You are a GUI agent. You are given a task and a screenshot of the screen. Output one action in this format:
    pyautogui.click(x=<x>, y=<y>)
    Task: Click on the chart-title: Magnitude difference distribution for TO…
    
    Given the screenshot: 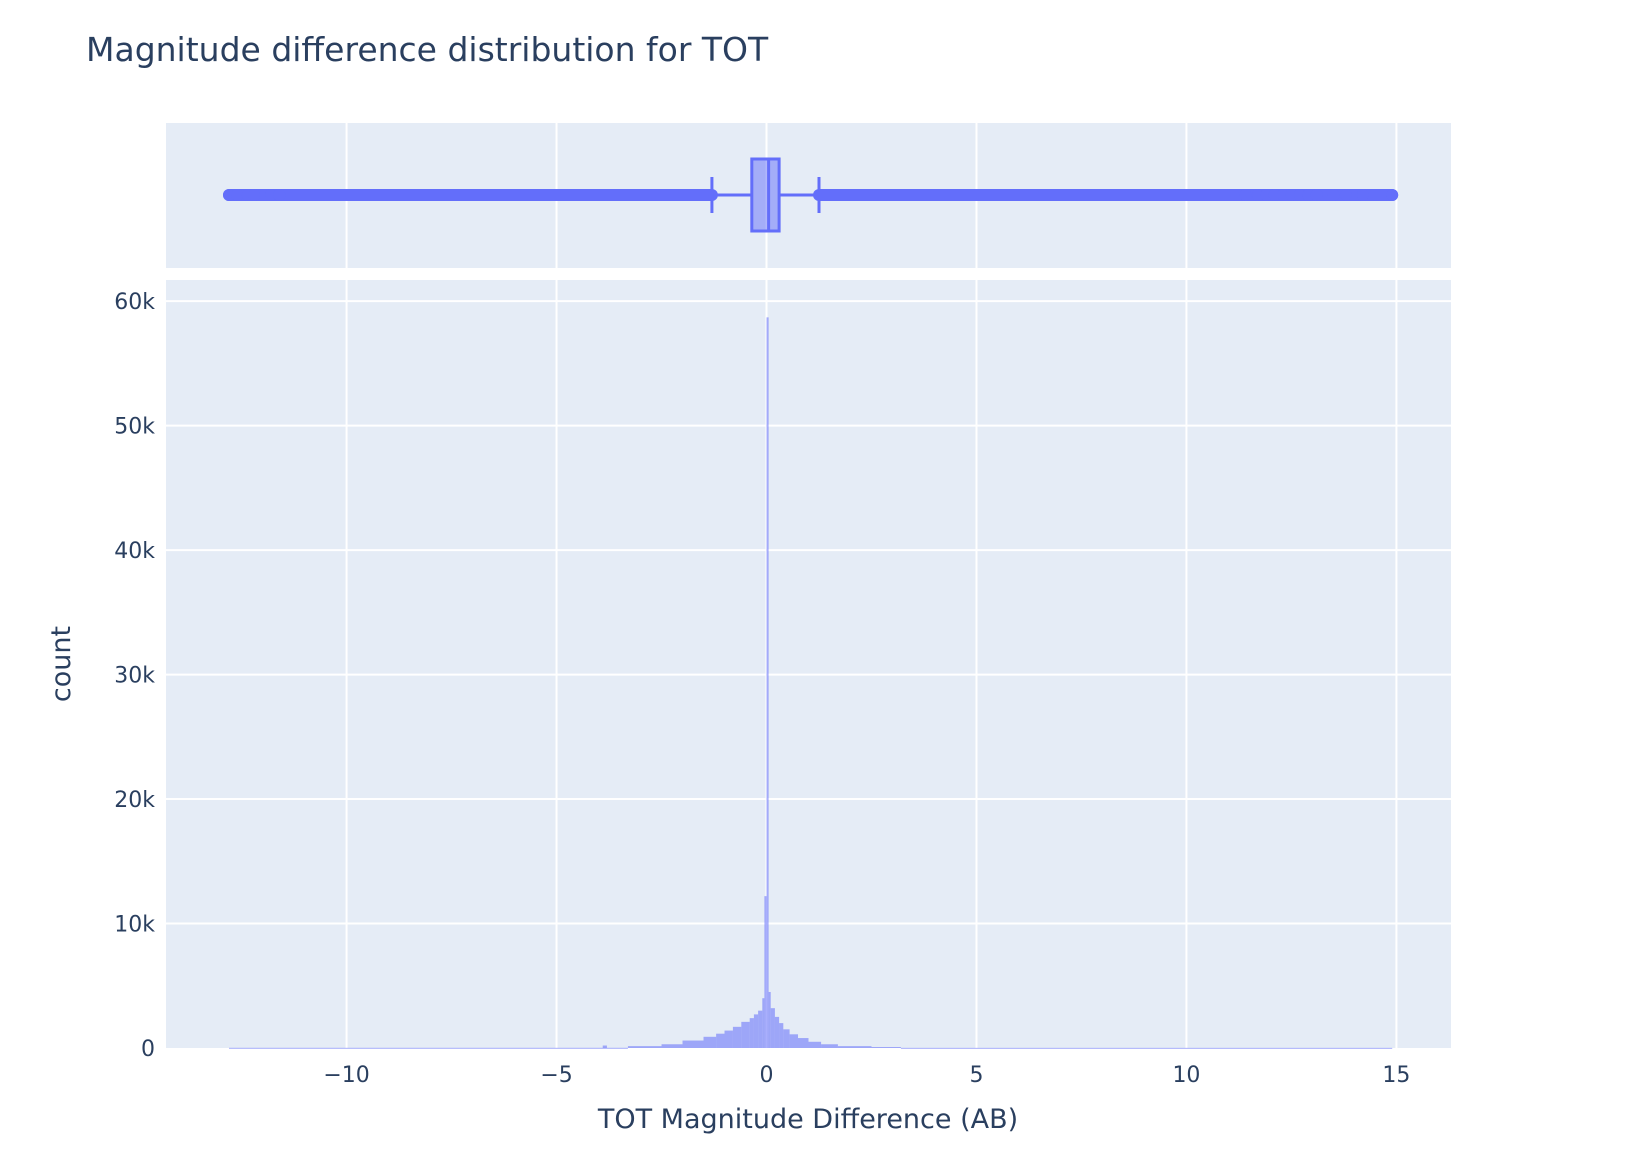 What is the action you would take?
    pyautogui.click(x=427, y=49)
    